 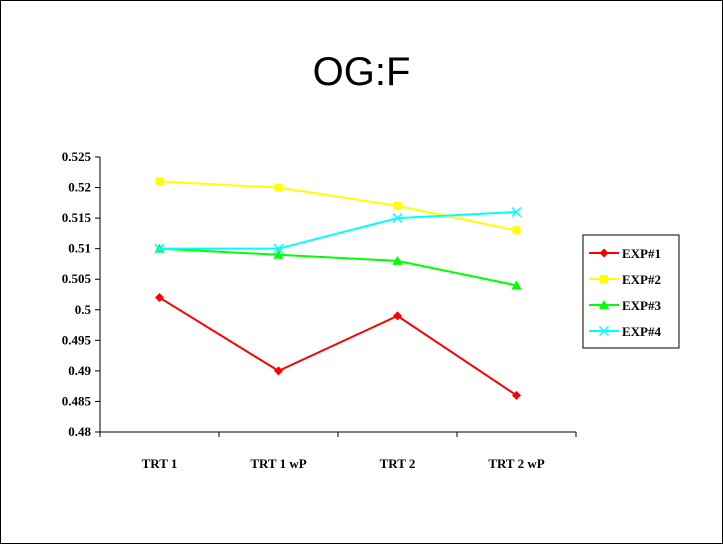 What do you see at coordinates (398, 463) in the screenshot?
I see `x-tick-label: TRT 2` at bounding box center [398, 463].